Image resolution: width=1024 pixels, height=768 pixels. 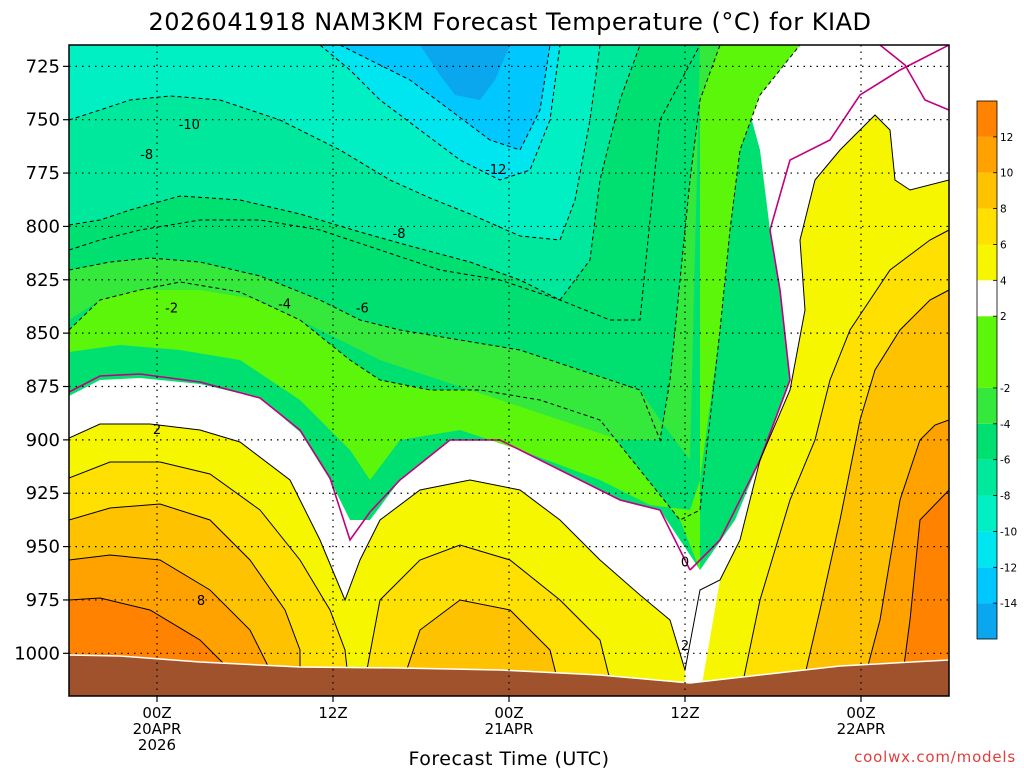 I want to click on contour-label: -12, so click(x=495, y=170).